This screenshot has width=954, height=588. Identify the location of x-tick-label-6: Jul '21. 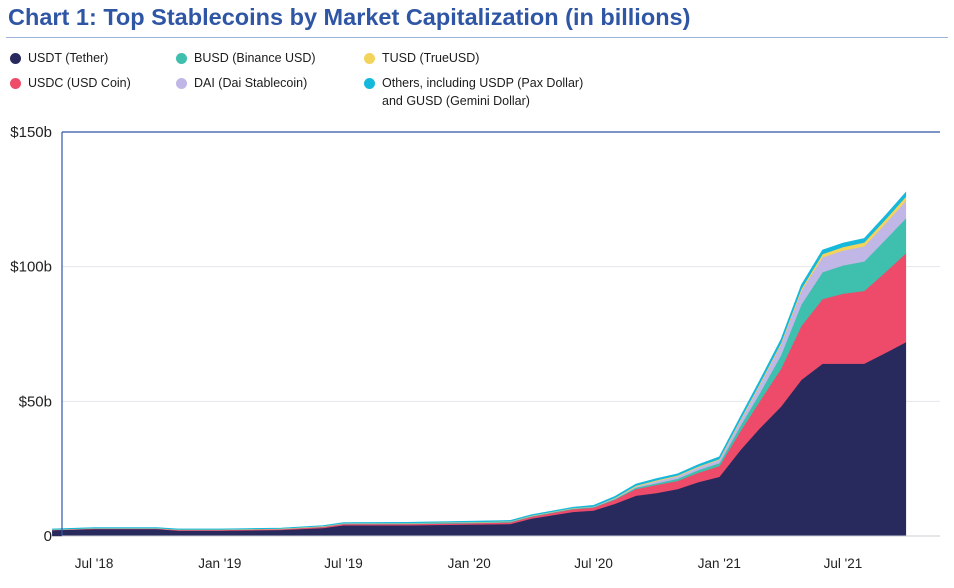
(843, 563).